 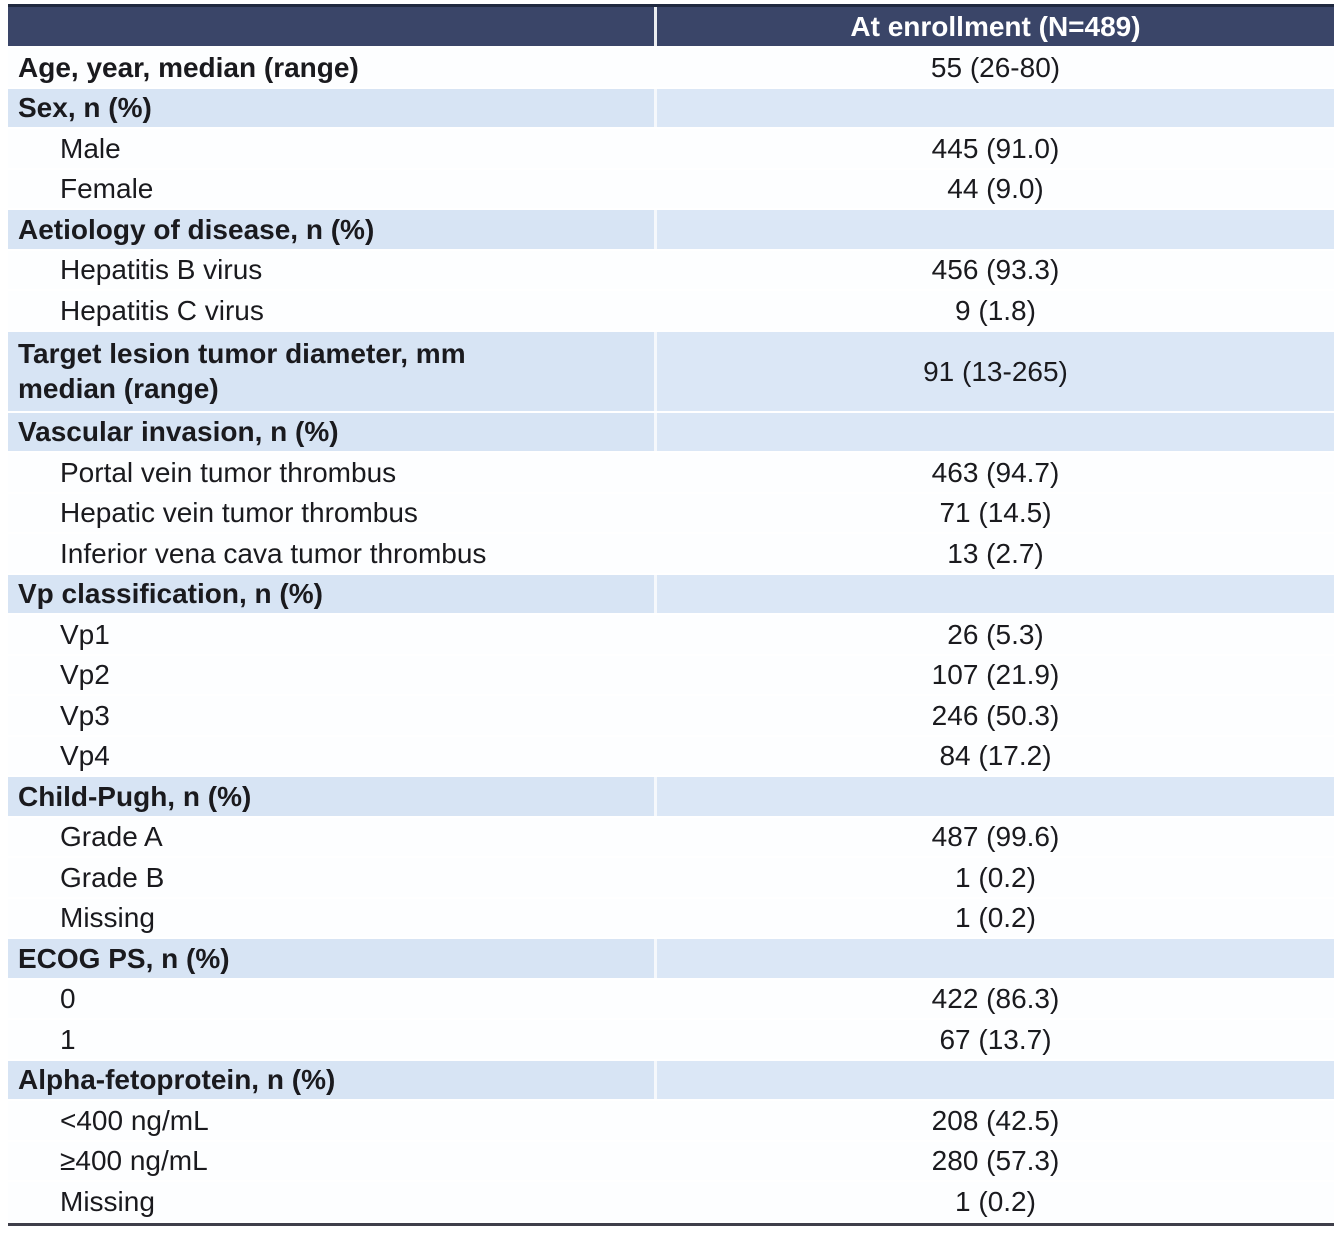 I want to click on row-value: 107 (21.9), so click(x=995, y=675).